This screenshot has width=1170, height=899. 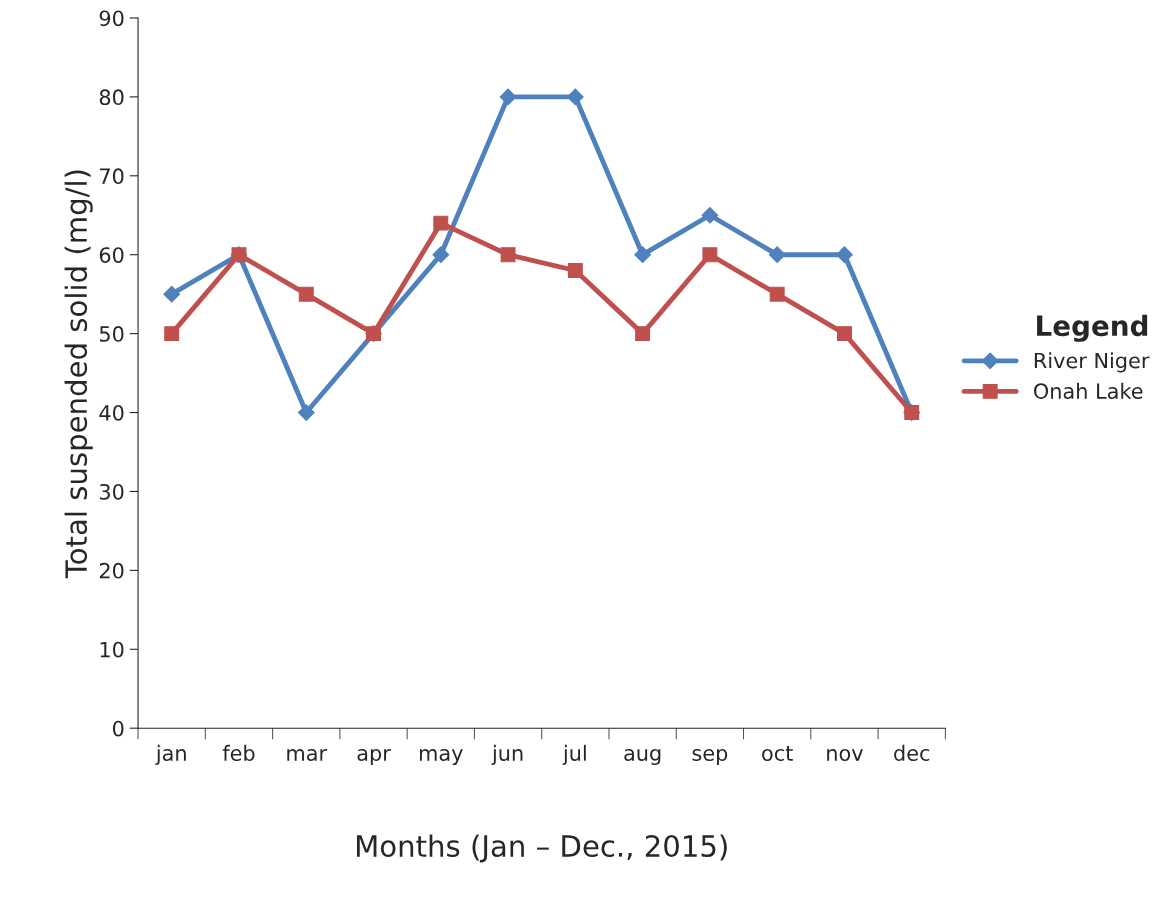 I want to click on x-tick-label: mar, so click(x=307, y=755).